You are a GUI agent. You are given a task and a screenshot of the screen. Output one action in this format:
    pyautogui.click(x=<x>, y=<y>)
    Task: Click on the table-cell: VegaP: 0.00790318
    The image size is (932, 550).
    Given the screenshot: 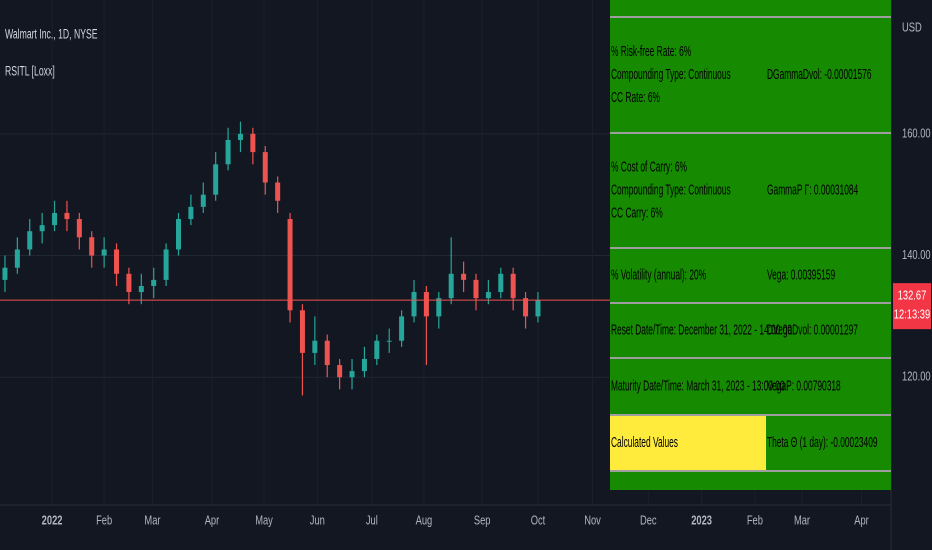 What is the action you would take?
    pyautogui.click(x=804, y=385)
    